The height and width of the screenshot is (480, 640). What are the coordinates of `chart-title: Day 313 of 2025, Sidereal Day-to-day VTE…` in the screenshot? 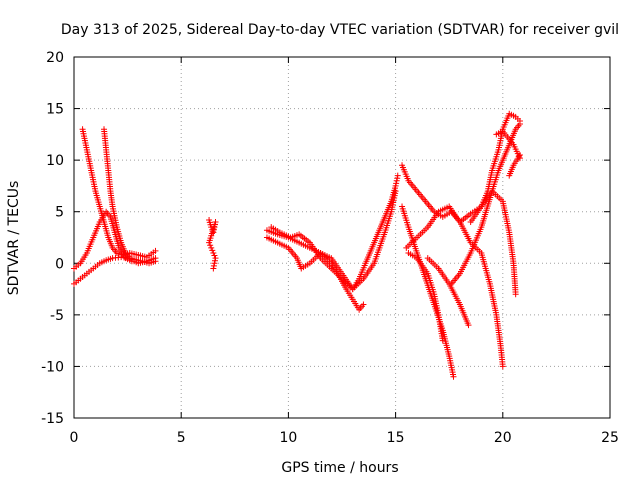 It's located at (340, 30).